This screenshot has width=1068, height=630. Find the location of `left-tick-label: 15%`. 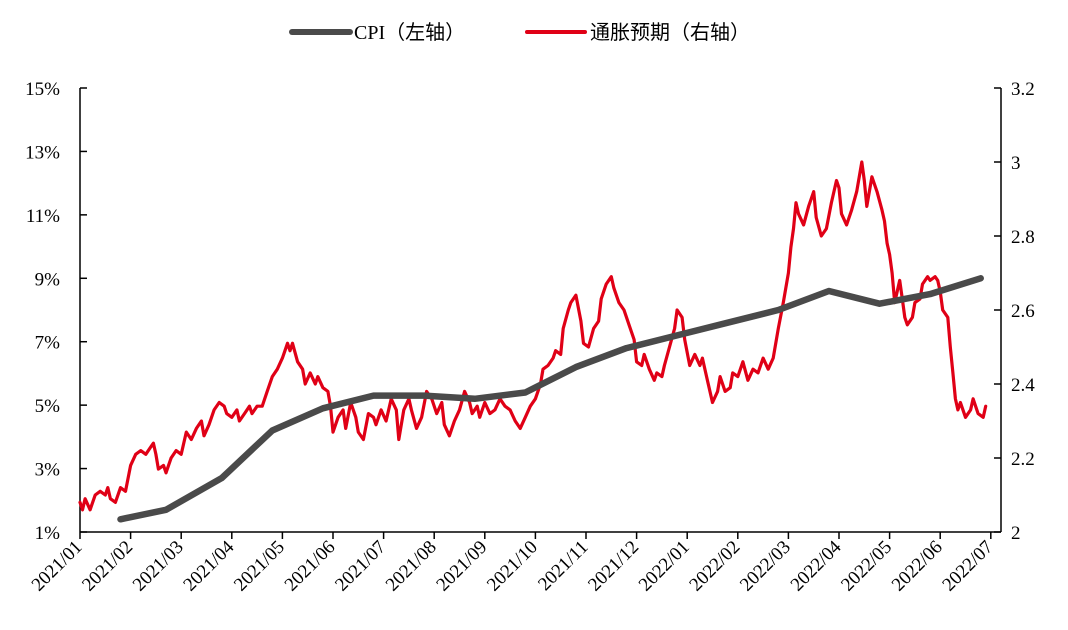

left-tick-label: 15% is located at coordinates (42, 89).